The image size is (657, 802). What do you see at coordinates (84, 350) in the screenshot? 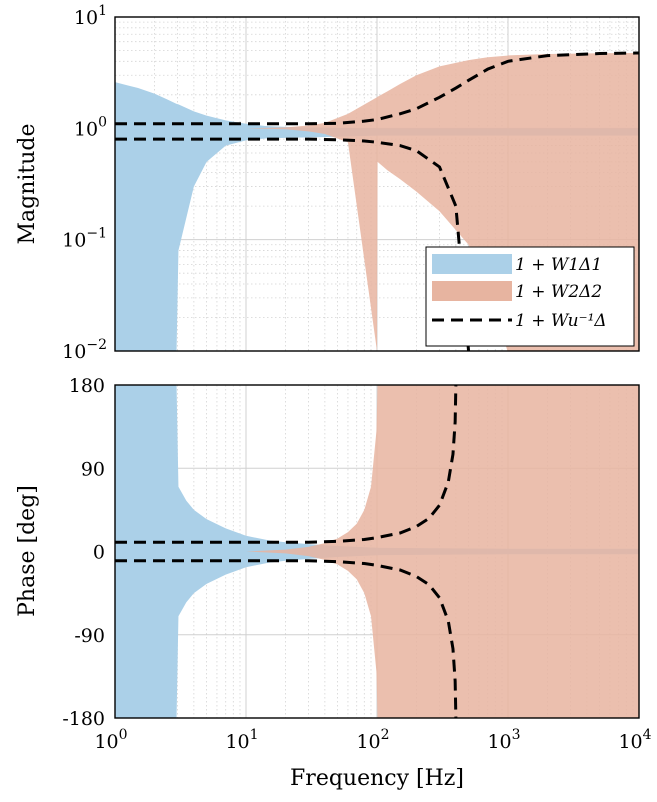
I see `magnitude-ytick-label: 10⁻²` at bounding box center [84, 350].